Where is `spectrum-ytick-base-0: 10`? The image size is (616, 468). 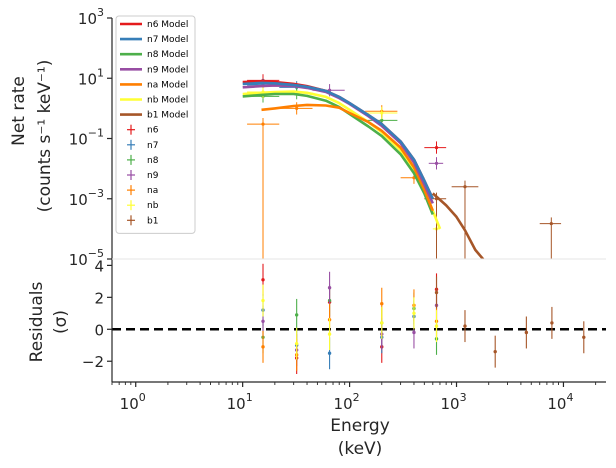 spectrum-ytick-base-0: 10 is located at coordinates (87, 19).